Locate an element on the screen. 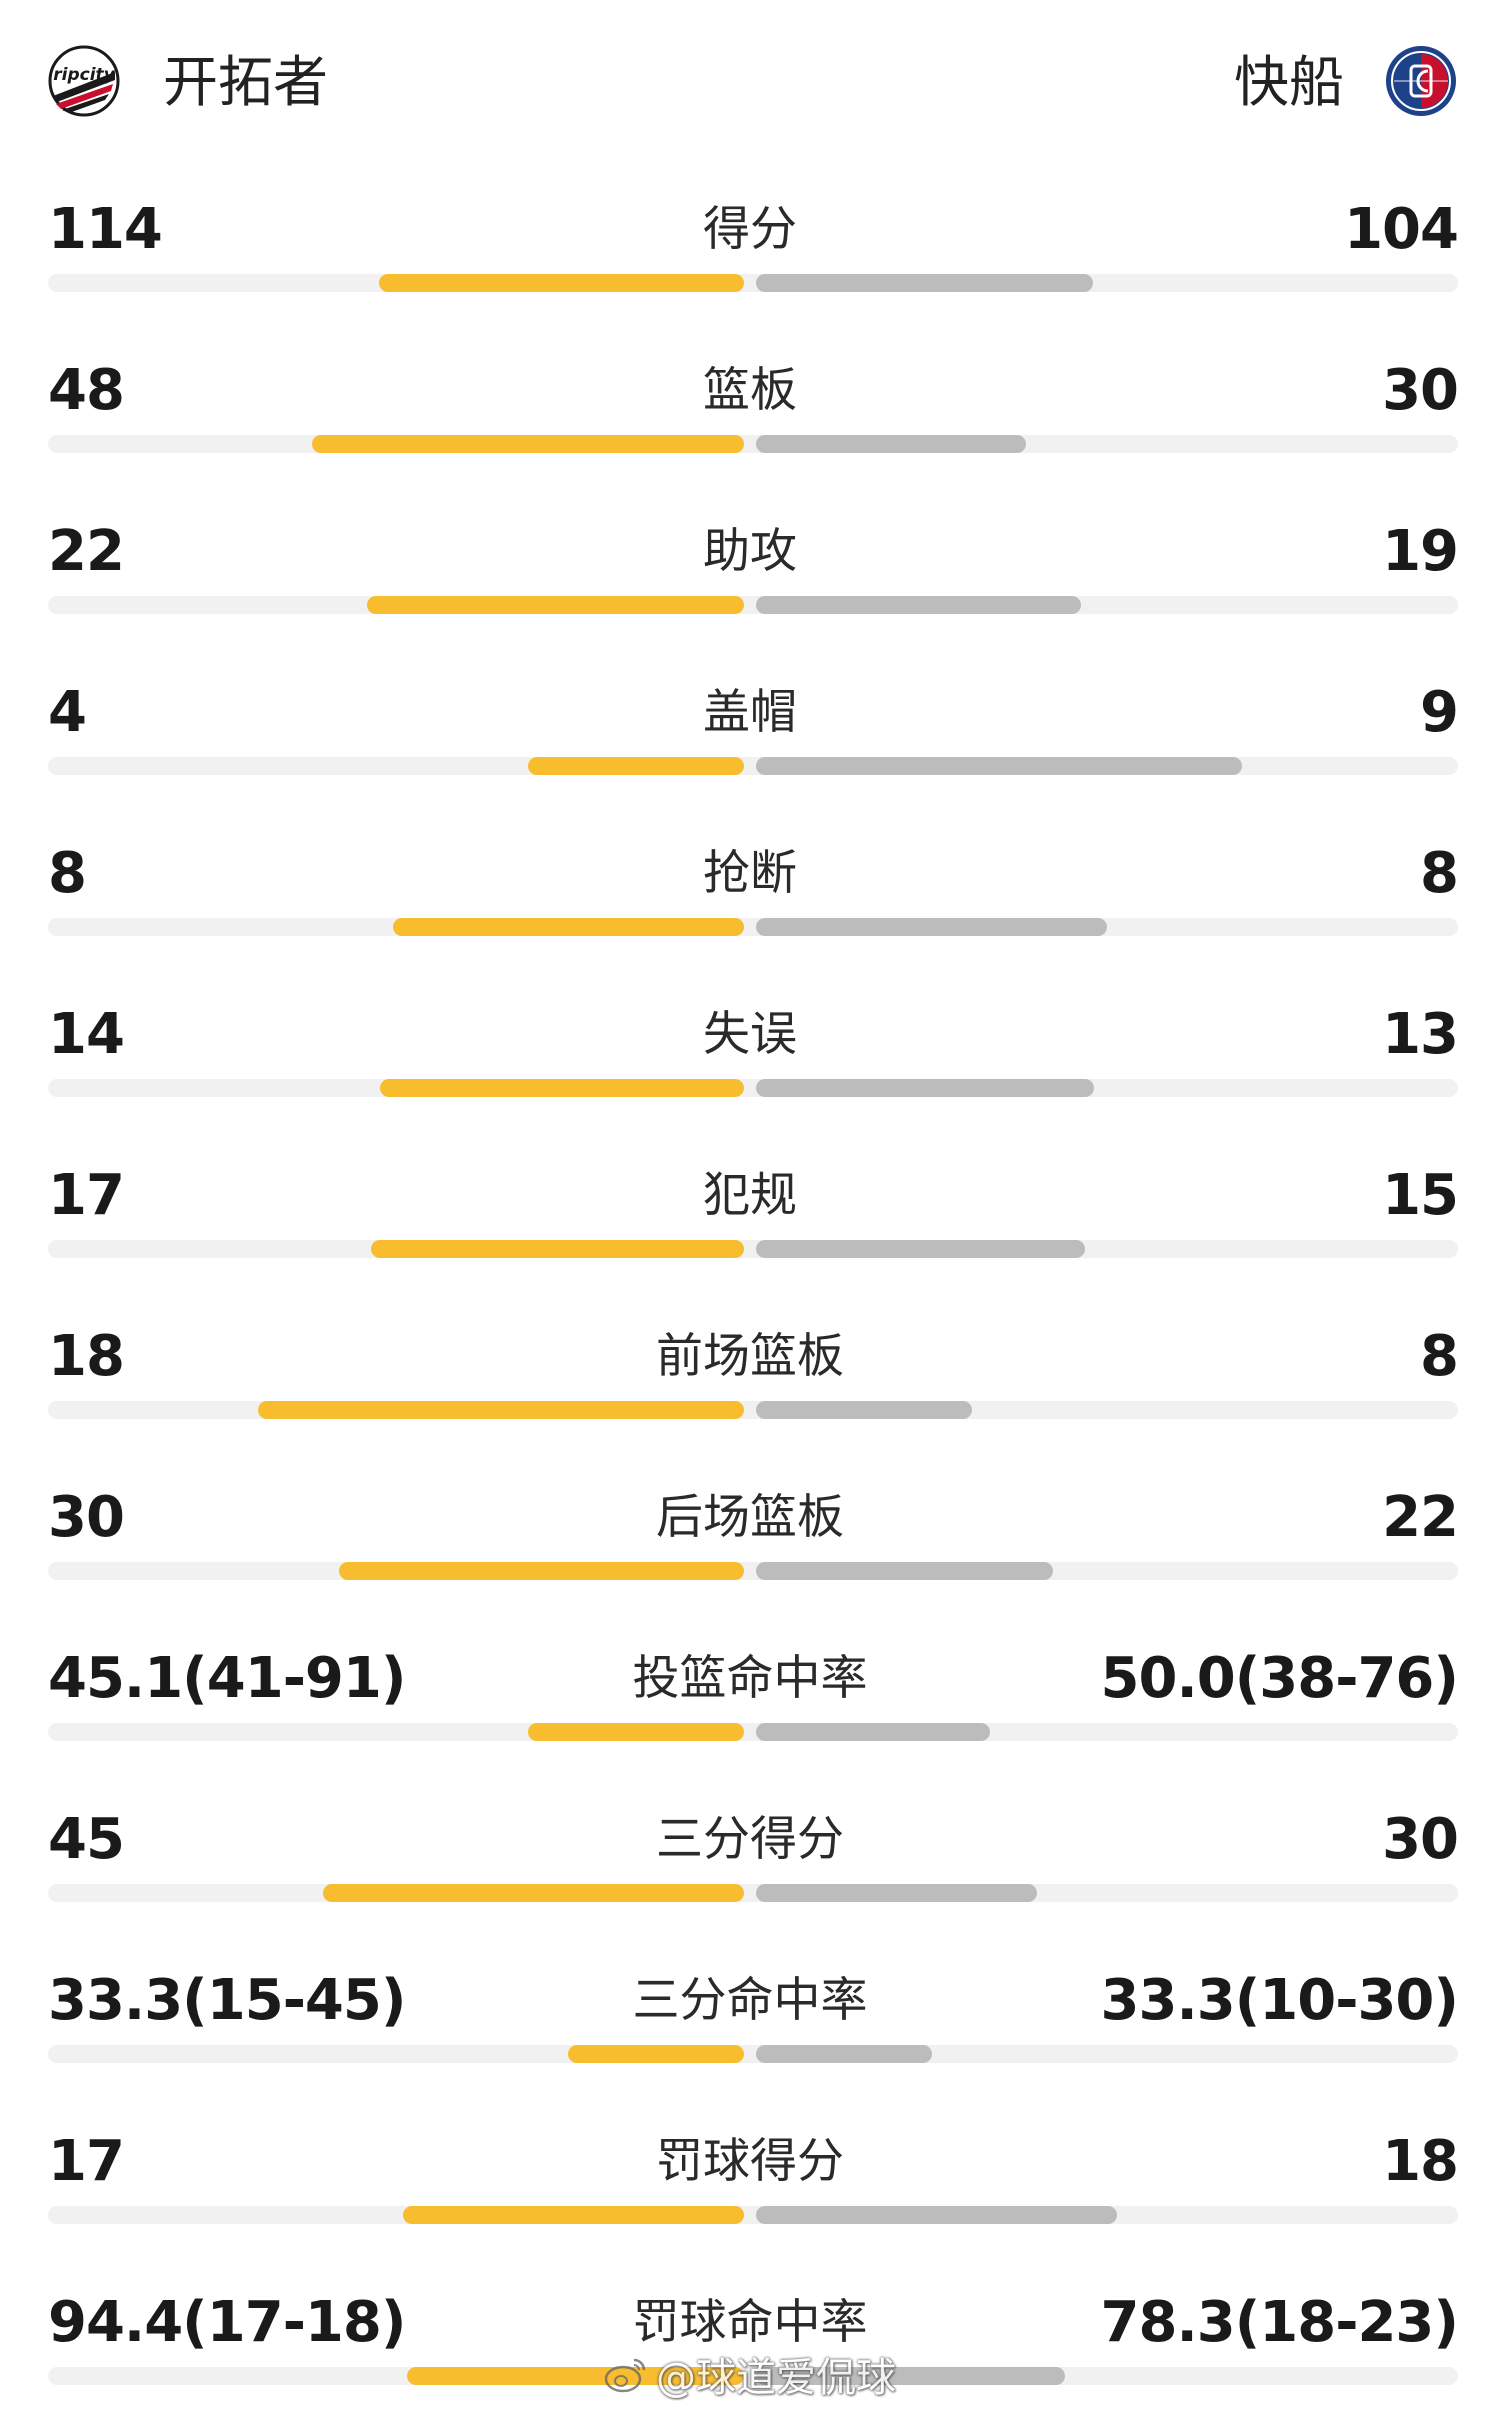  away-stat-value: 104 is located at coordinates (1401, 229).